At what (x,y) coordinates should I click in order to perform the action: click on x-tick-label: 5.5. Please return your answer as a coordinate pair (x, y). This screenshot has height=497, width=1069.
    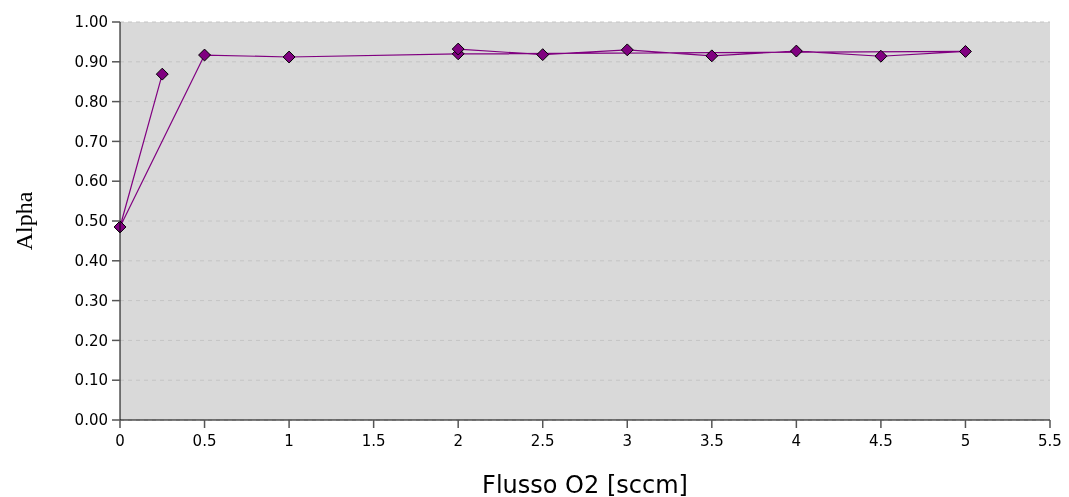
    Looking at the image, I should click on (1050, 441).